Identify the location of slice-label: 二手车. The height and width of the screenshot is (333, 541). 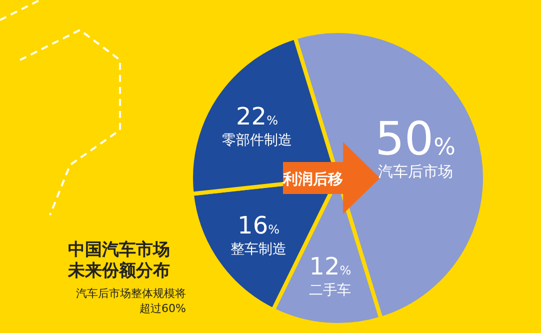
(330, 290).